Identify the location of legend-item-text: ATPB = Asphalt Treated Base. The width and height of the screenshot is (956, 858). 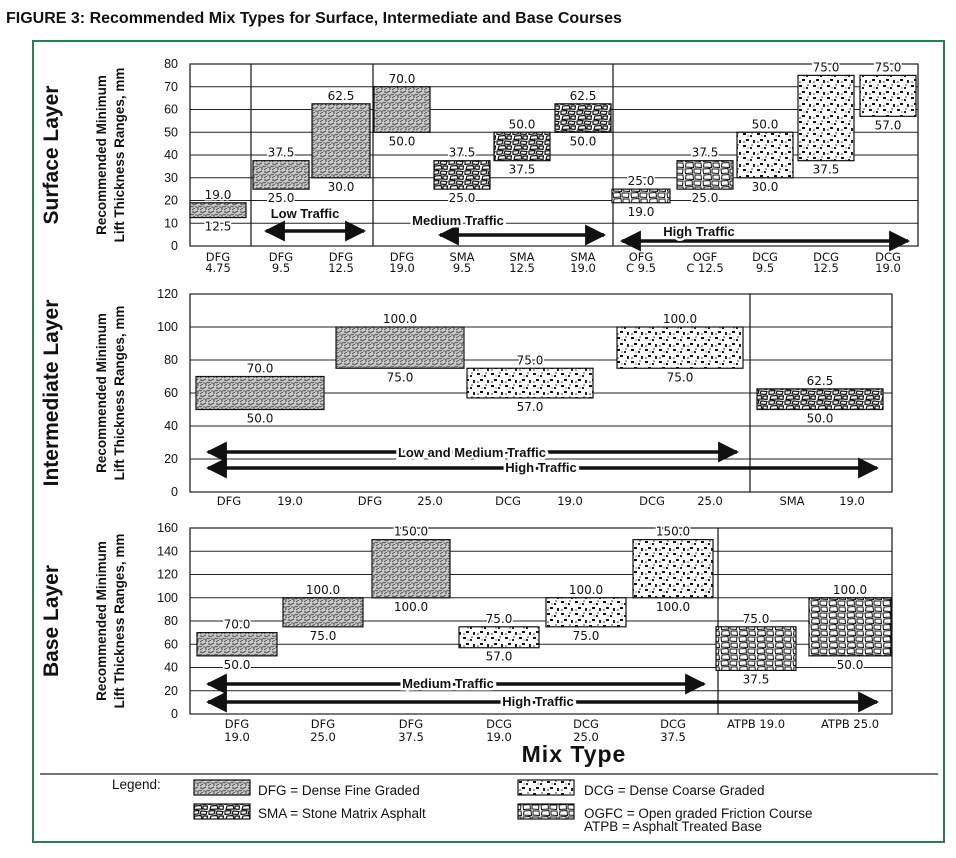
(673, 826).